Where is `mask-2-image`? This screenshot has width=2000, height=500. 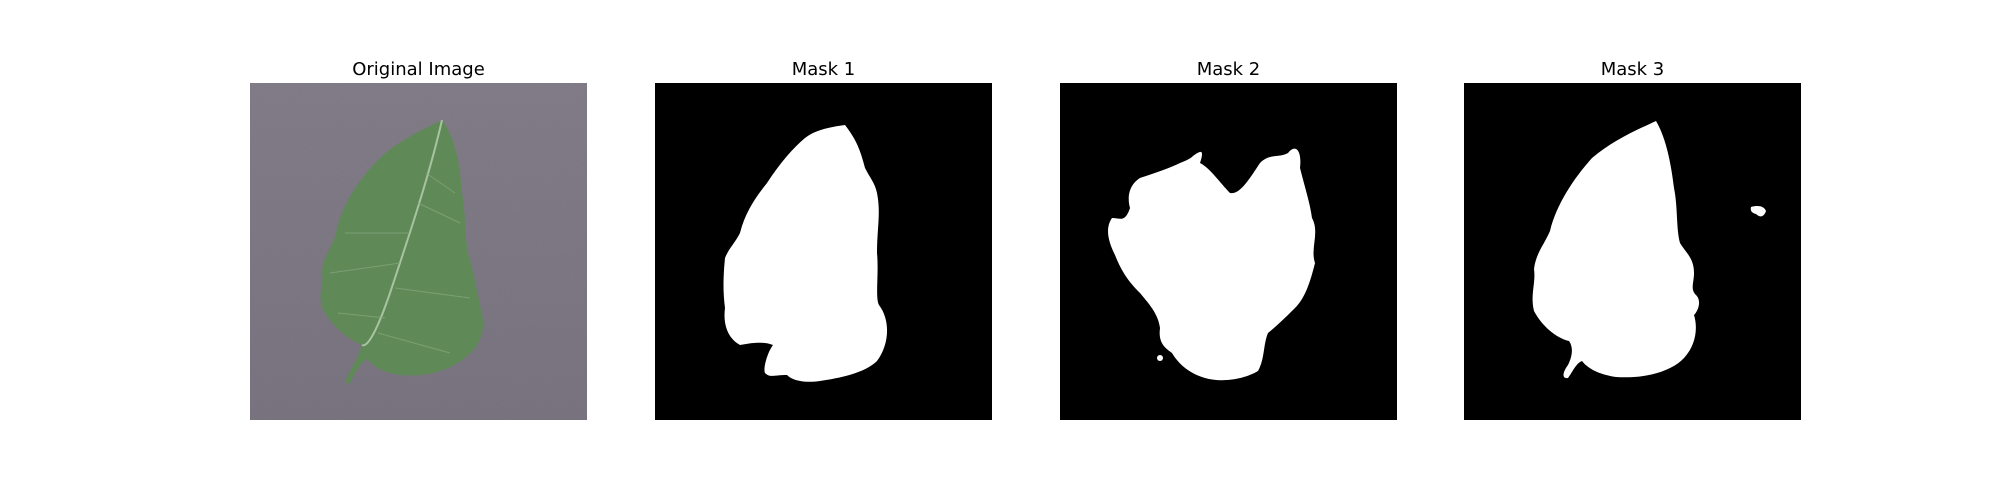 mask-2-image is located at coordinates (1228, 251).